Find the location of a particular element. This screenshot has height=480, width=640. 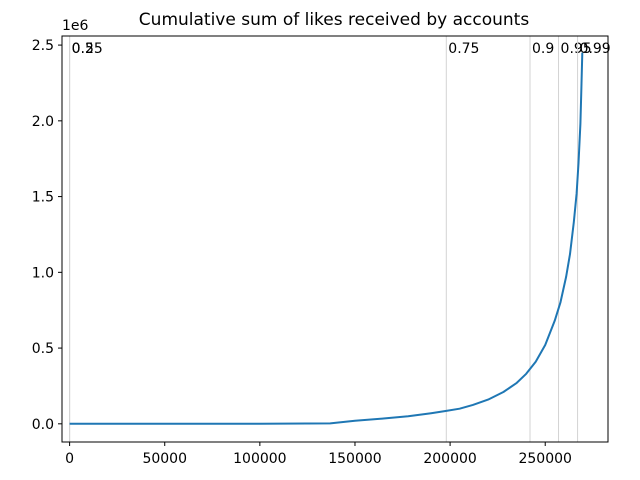

quantile-label-1: 0.5 is located at coordinates (83, 49).